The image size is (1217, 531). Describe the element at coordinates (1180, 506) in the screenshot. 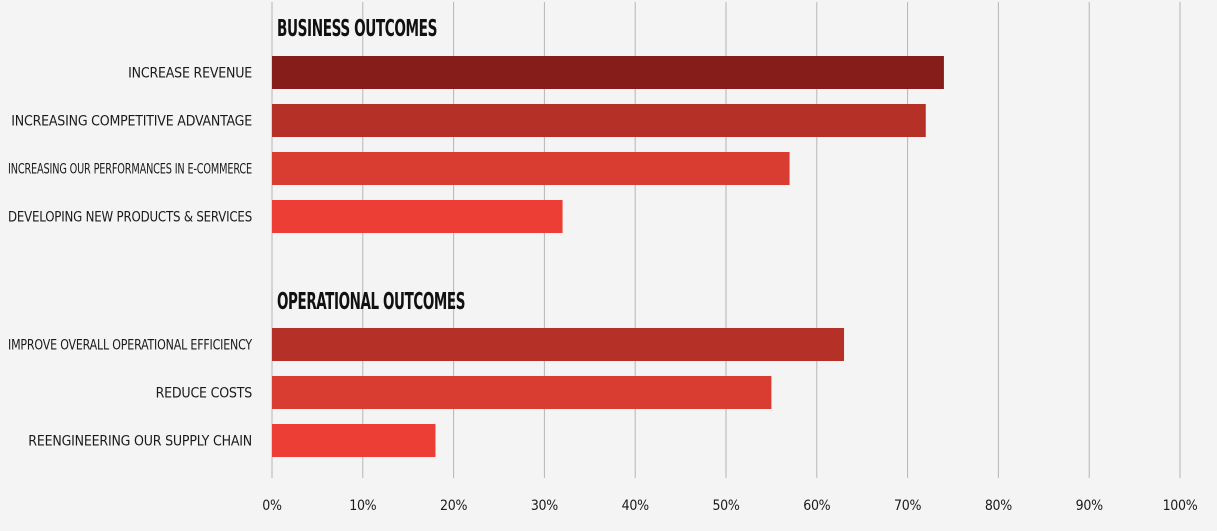

I see `x-tick-label: 100%` at that location.